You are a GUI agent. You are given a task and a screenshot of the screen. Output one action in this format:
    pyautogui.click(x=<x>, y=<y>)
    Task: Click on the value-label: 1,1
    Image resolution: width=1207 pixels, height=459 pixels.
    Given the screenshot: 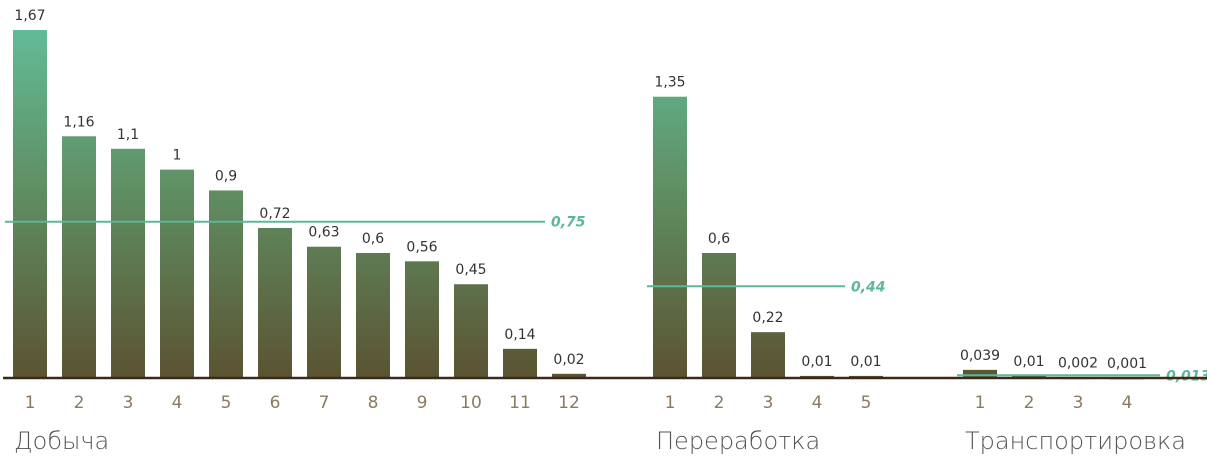 What is the action you would take?
    pyautogui.click(x=128, y=135)
    